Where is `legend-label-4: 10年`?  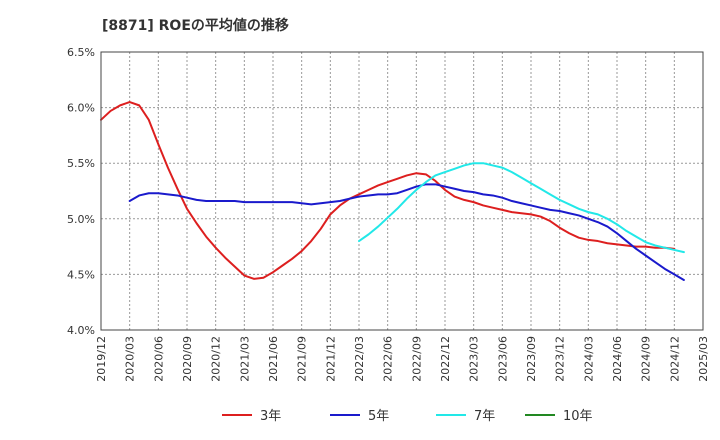 legend-label-4: 10年 is located at coordinates (578, 416).